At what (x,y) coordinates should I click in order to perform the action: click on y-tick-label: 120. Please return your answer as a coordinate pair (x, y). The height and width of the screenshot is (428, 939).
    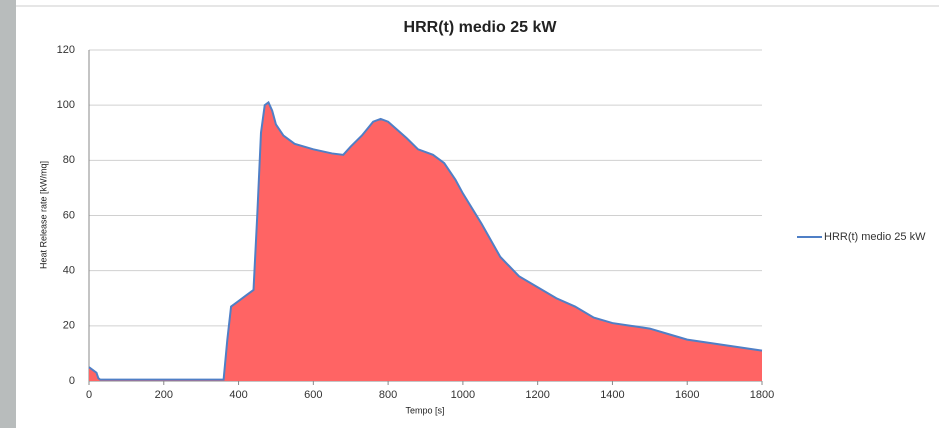
    Looking at the image, I should click on (66, 50).